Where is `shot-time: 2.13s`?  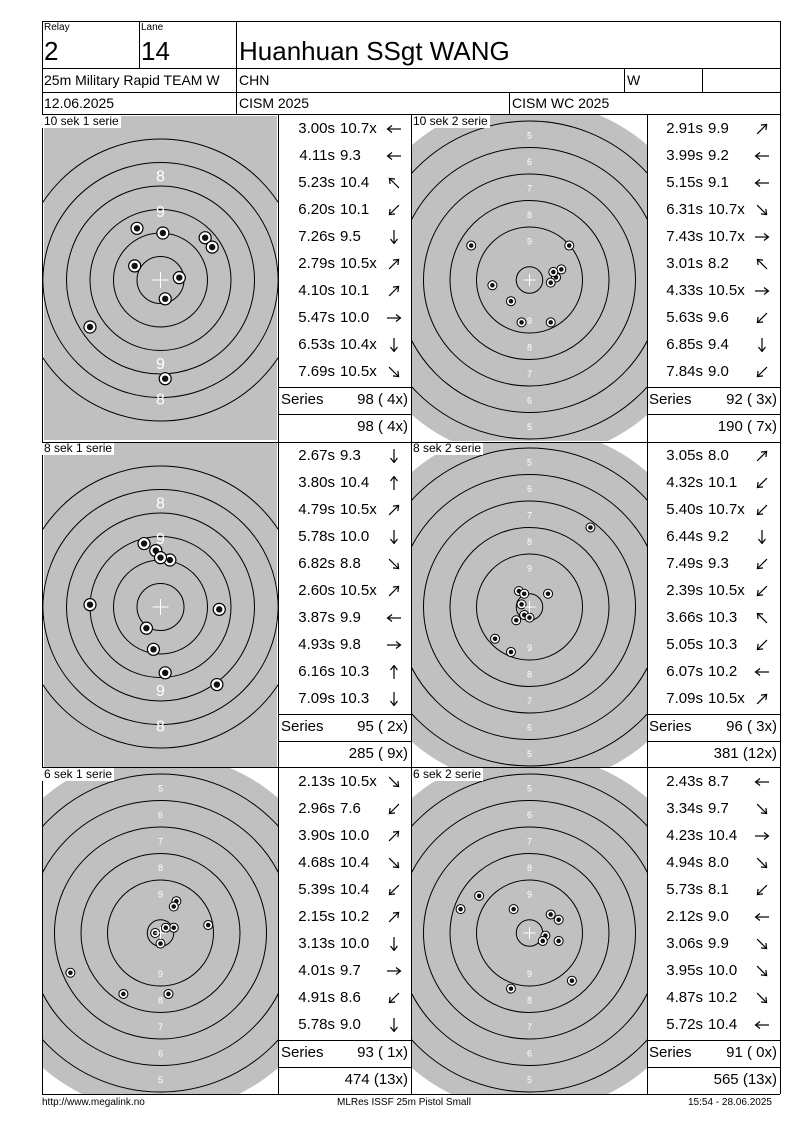 shot-time: 2.13s is located at coordinates (316, 781).